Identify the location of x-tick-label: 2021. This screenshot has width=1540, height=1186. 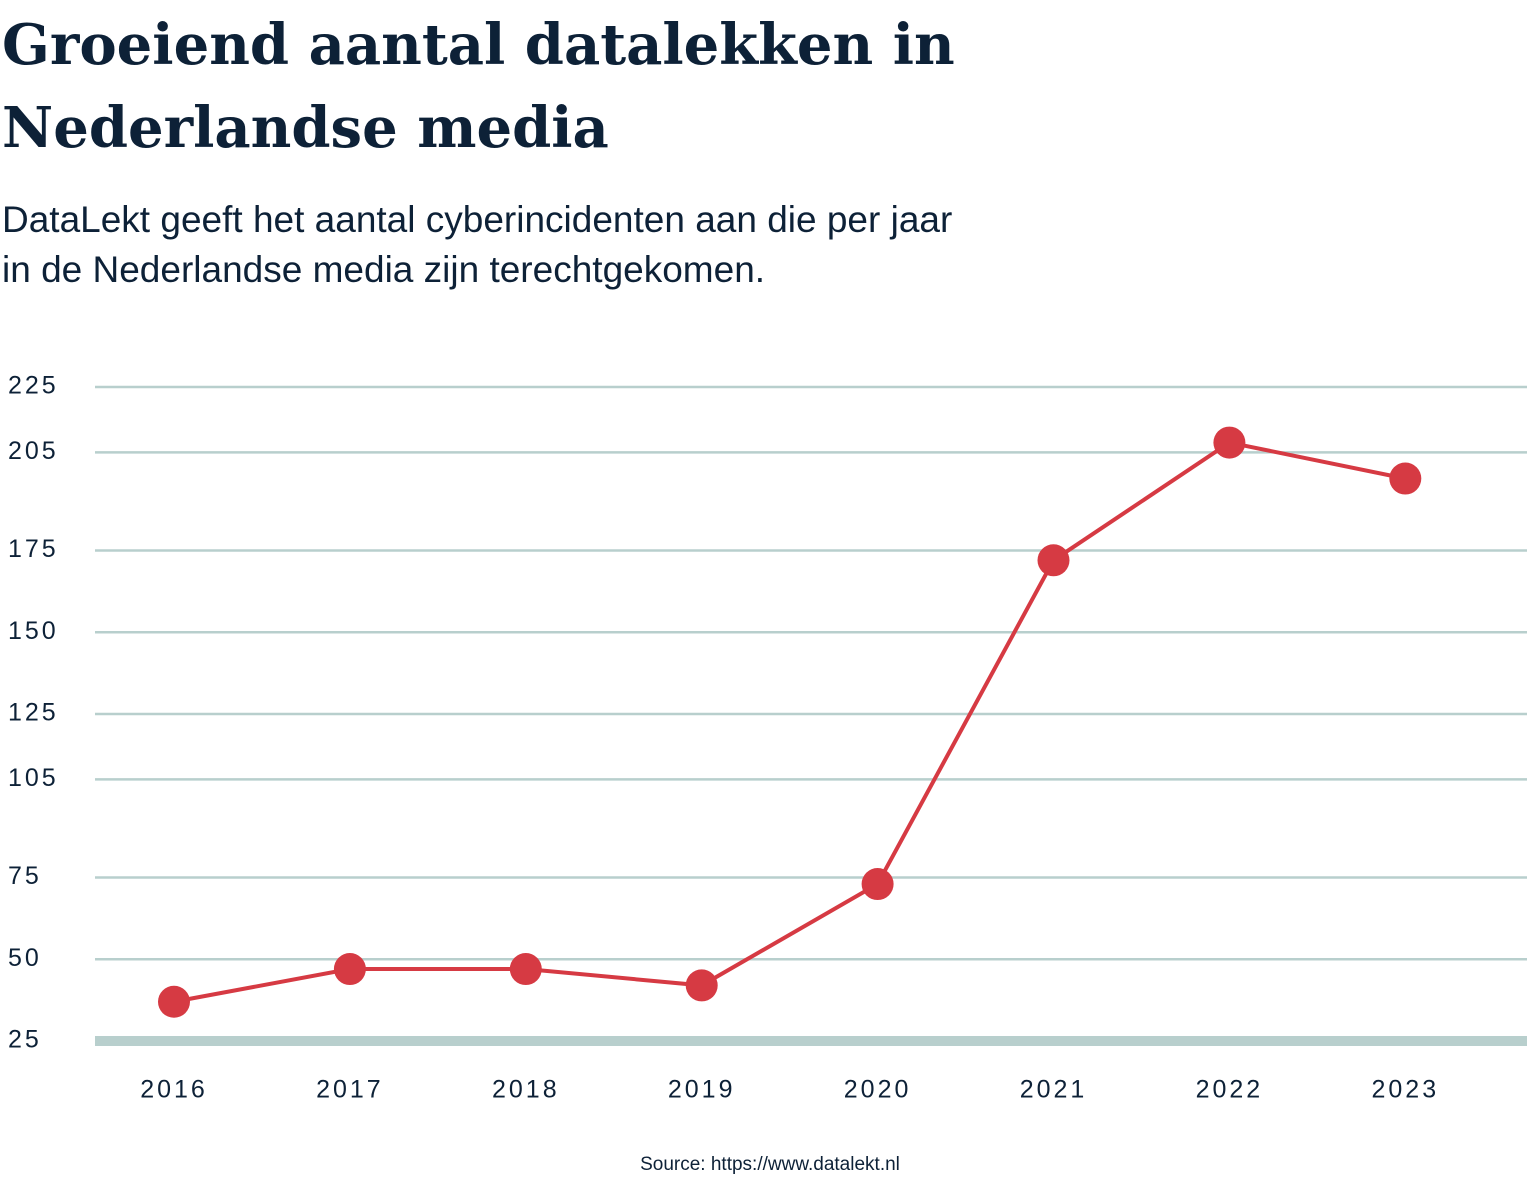
(1054, 1090).